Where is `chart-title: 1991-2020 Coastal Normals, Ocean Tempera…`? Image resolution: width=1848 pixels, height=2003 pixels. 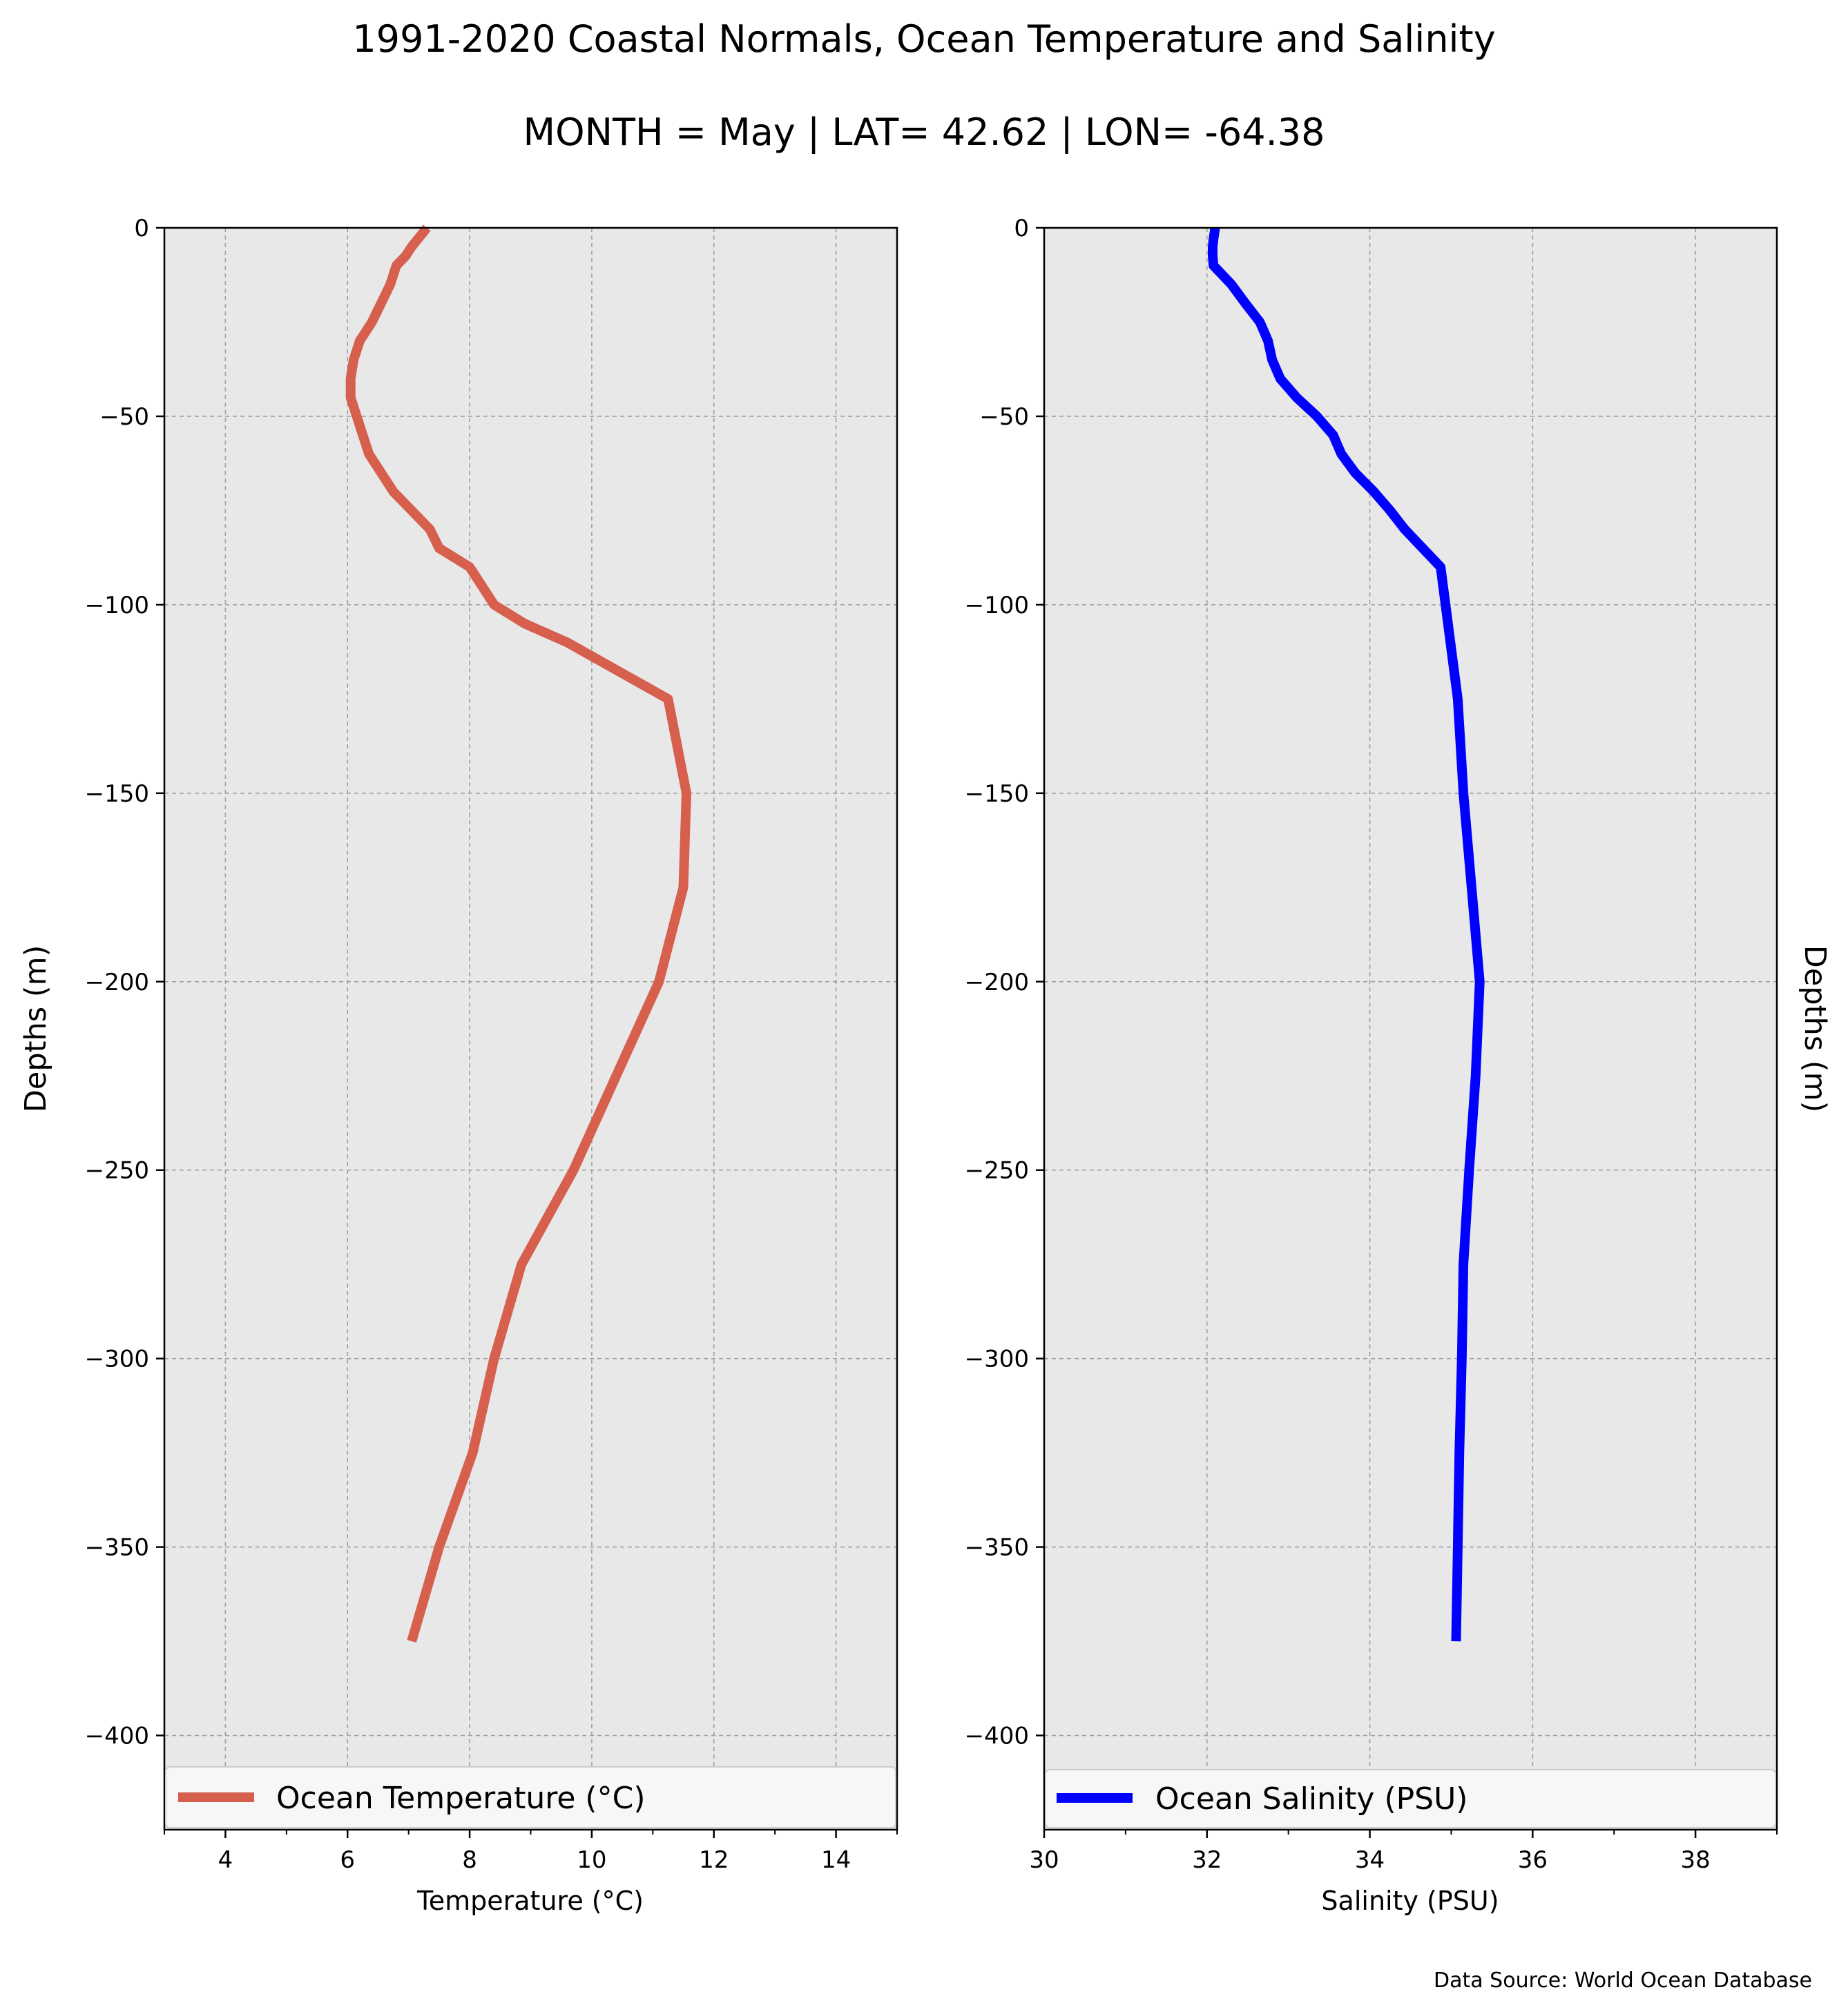 chart-title: 1991-2020 Coastal Normals, Ocean Tempera… is located at coordinates (923, 39).